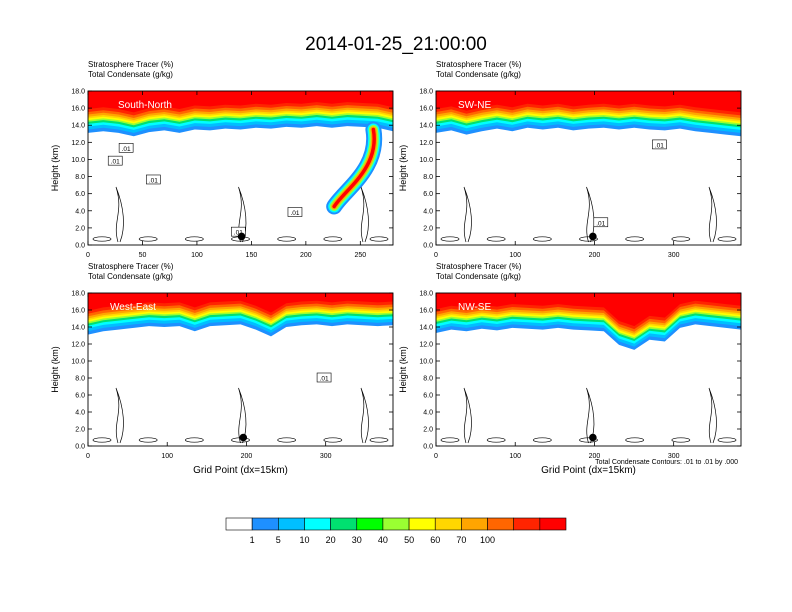  I want to click on colorbar-label: 5, so click(278, 540).